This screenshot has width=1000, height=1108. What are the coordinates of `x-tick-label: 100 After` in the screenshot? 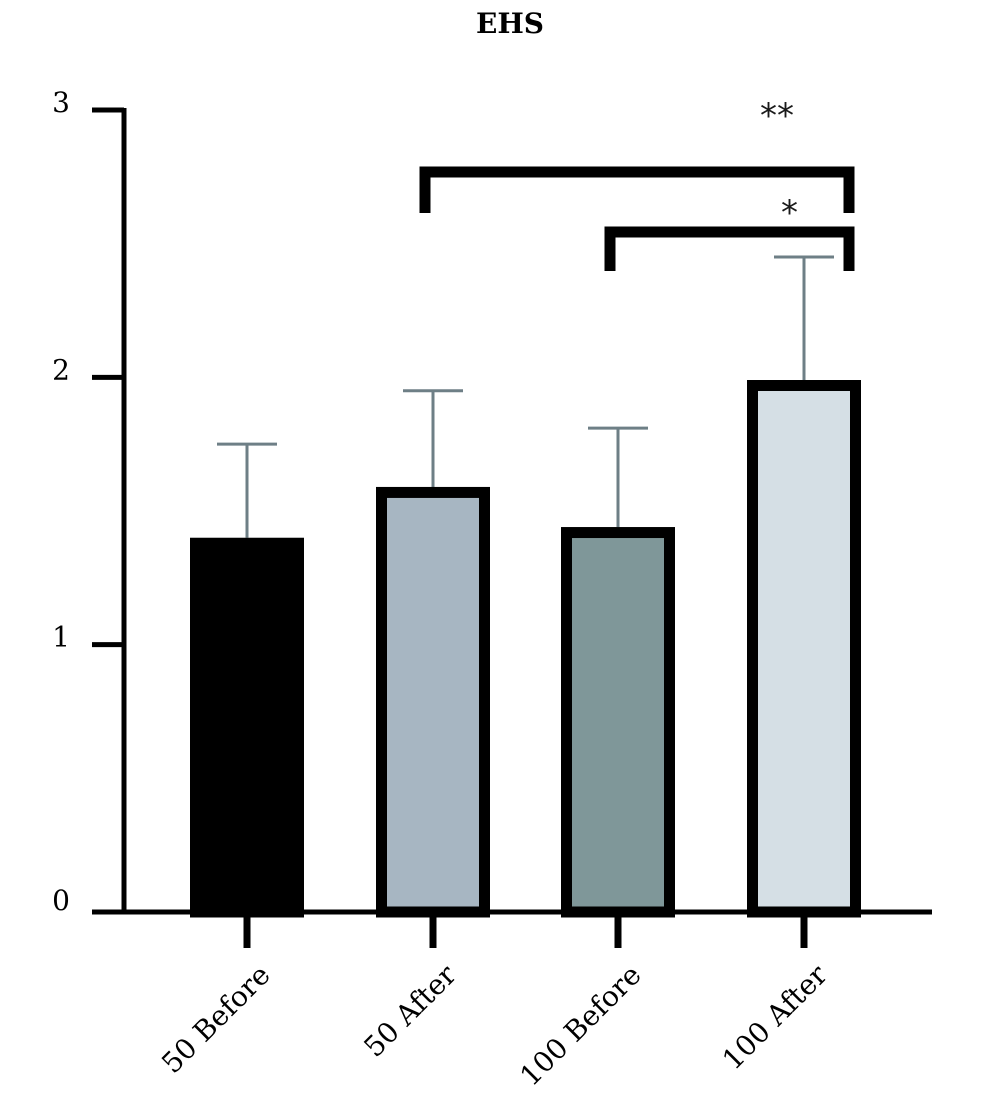 It's located at (775, 1017).